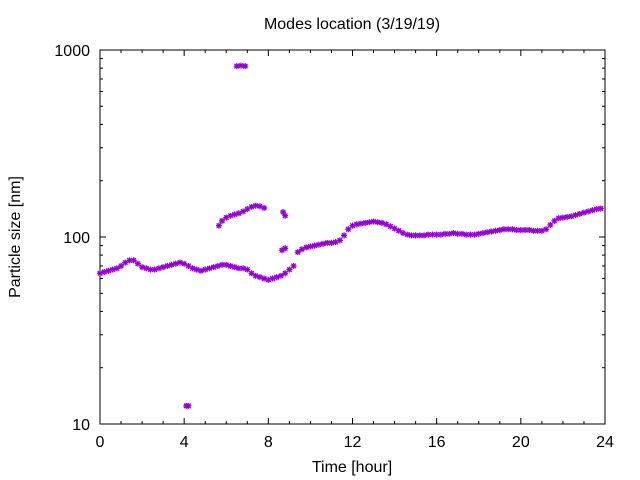  What do you see at coordinates (81, 425) in the screenshot?
I see `y-tick-label: 10` at bounding box center [81, 425].